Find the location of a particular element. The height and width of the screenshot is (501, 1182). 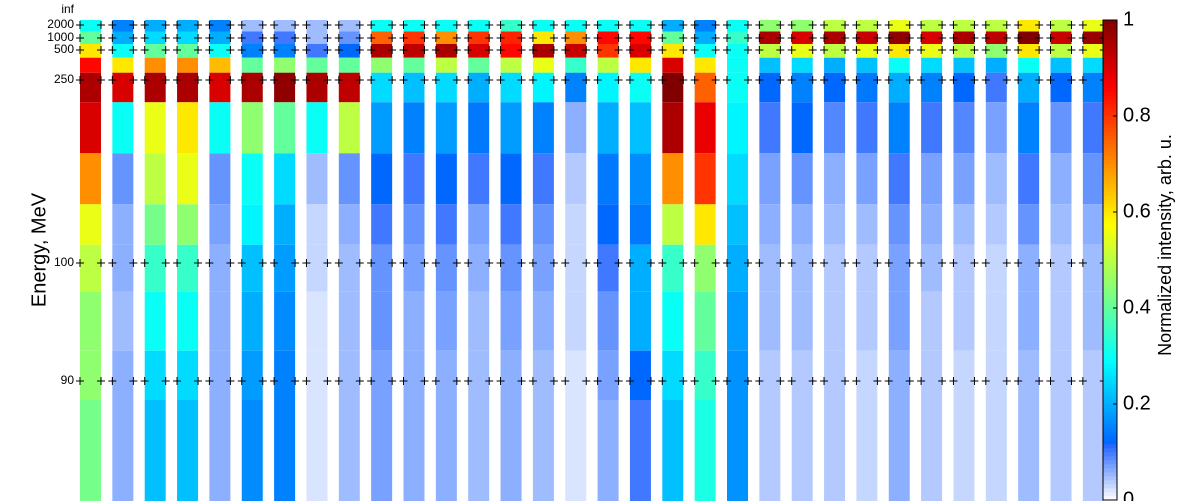

colorbar-tick-label: 0 is located at coordinates (1128, 494).